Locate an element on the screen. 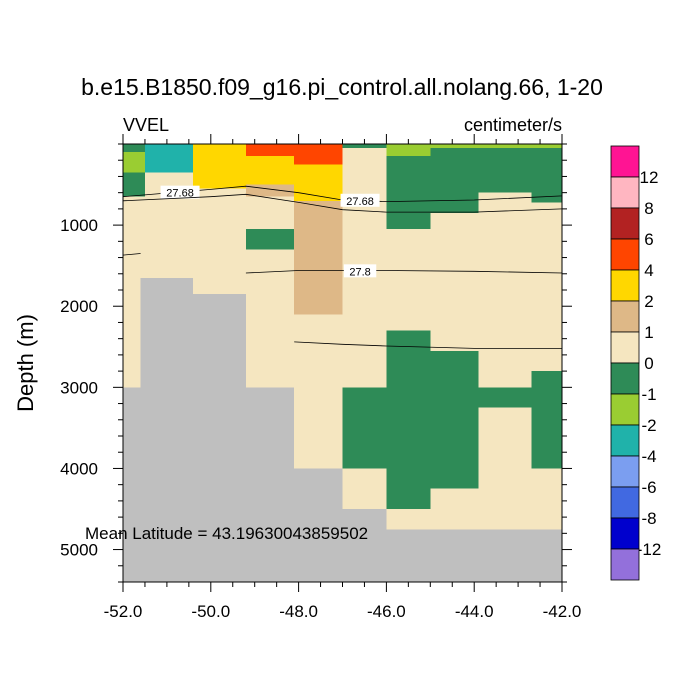  colorbar-label: 12 is located at coordinates (649, 177).